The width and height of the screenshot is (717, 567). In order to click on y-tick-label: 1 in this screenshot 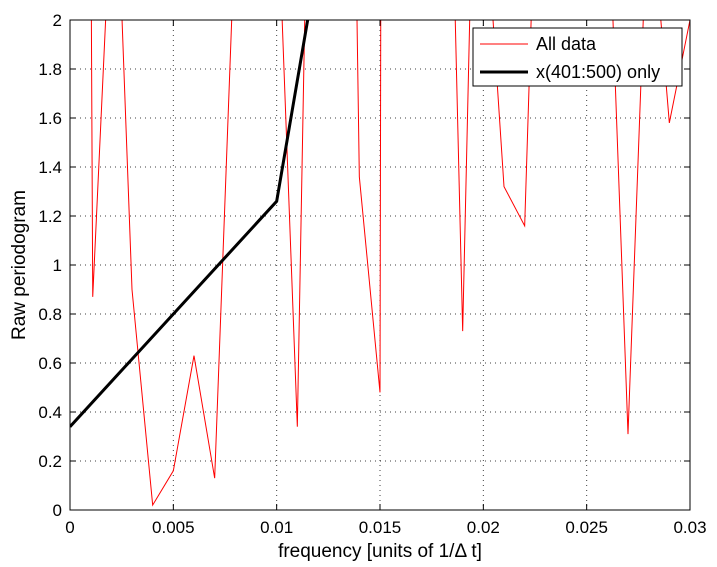, I will do `click(57, 265)`.